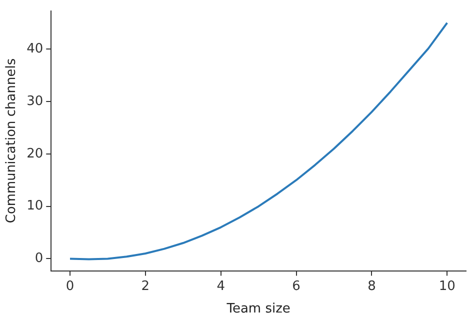  What do you see at coordinates (35, 206) in the screenshot?
I see `y-tick-label: 10` at bounding box center [35, 206].